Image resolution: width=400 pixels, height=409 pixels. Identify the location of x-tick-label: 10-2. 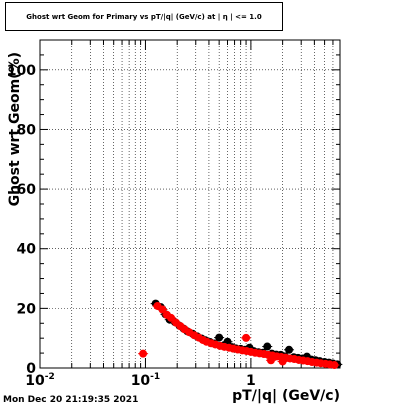
(39, 380).